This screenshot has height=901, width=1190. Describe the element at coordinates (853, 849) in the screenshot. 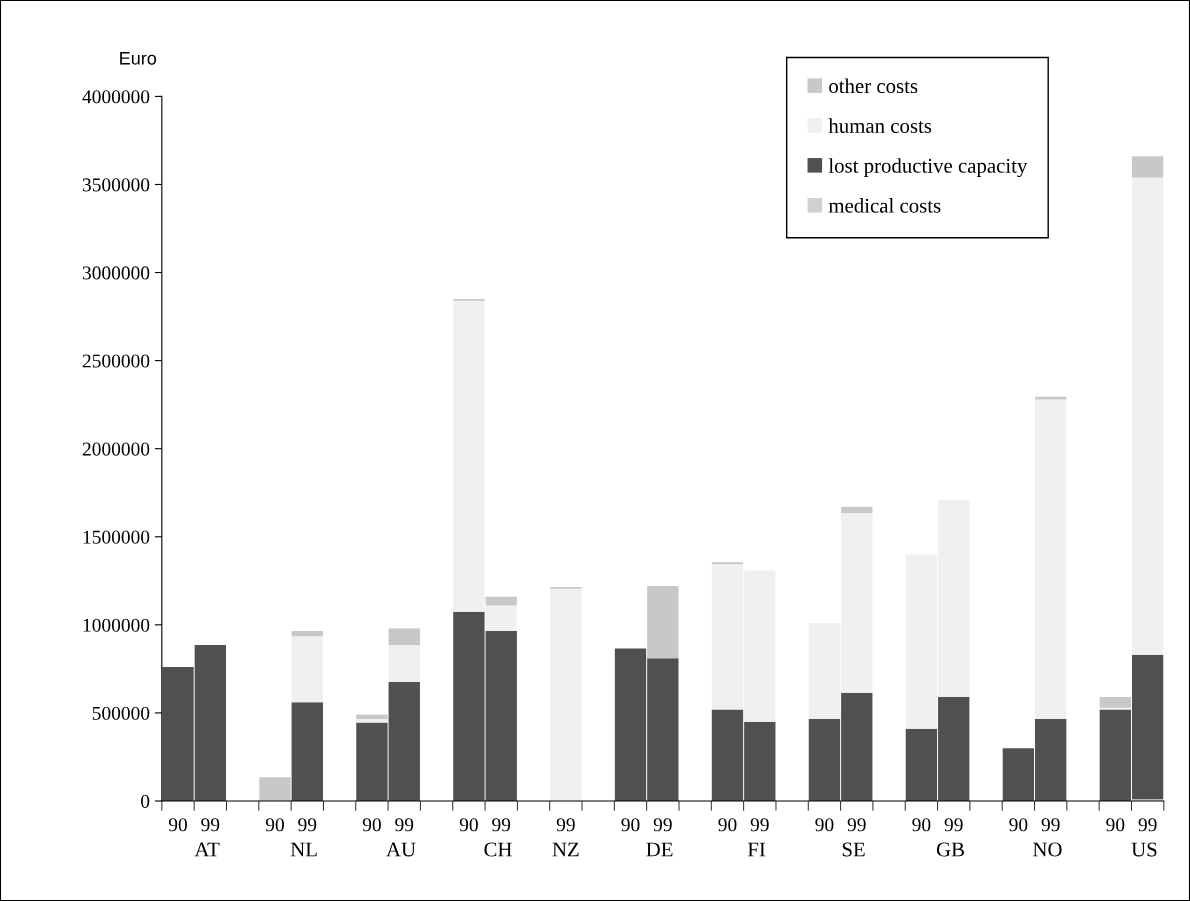

I see `text: SE` at that location.